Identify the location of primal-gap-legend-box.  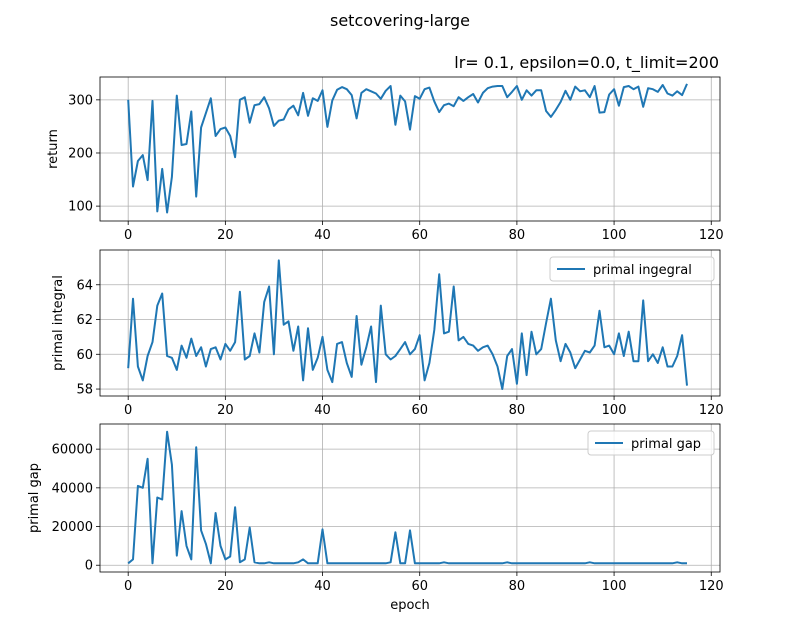
(651, 443).